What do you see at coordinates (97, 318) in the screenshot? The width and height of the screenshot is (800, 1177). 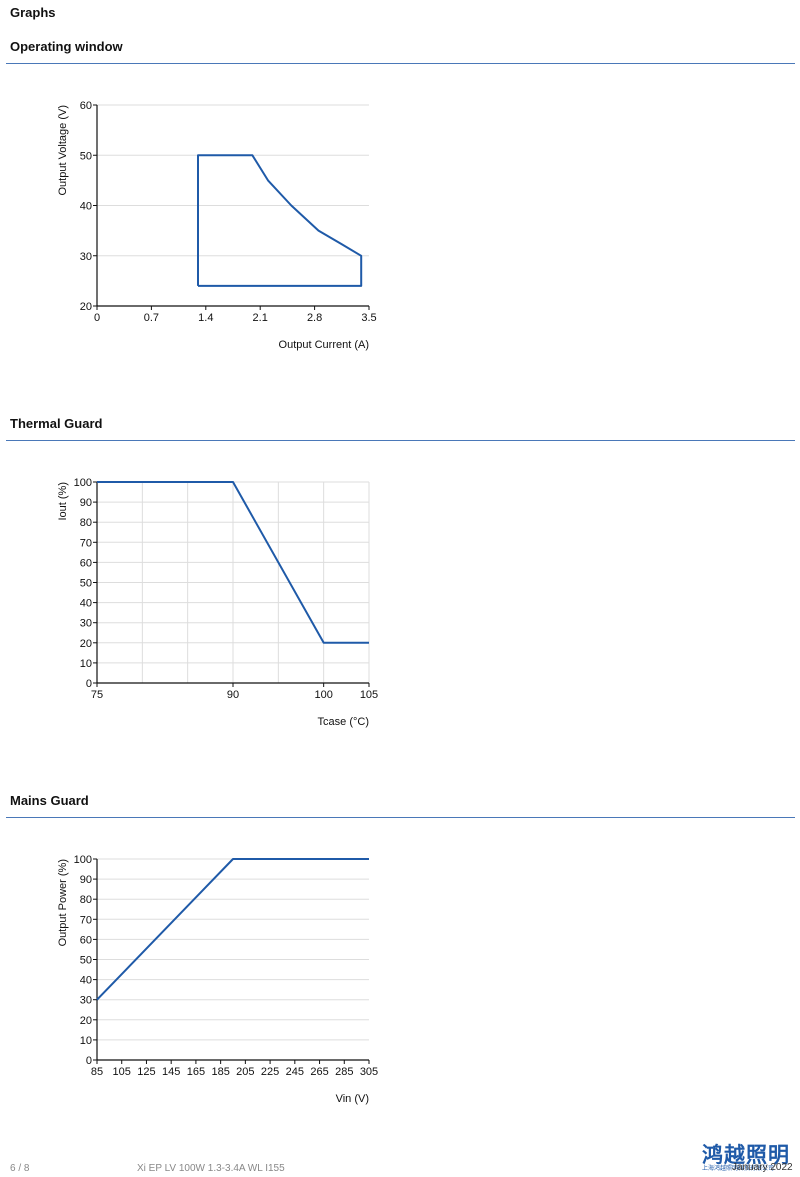 I see `x-tick-label: 0` at bounding box center [97, 318].